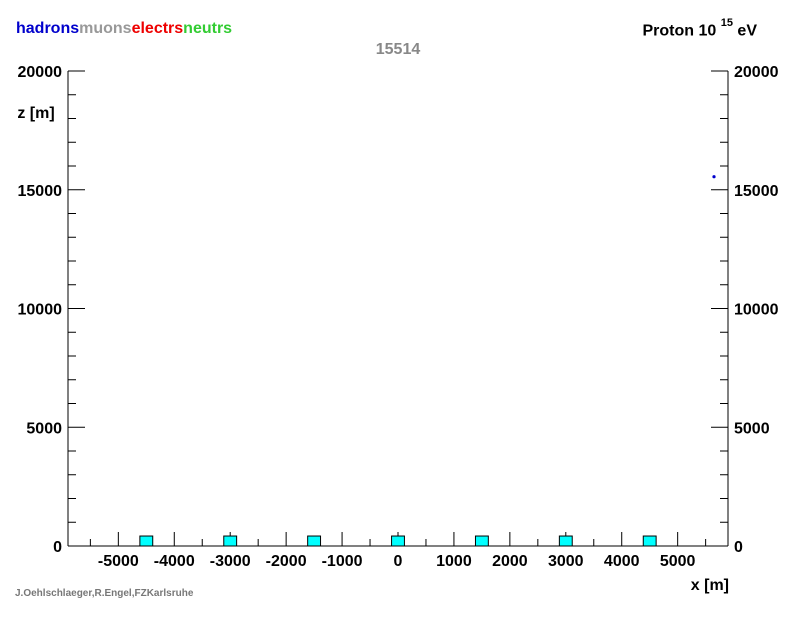 The height and width of the screenshot is (618, 796). Describe the element at coordinates (40, 310) in the screenshot. I see `y-tick-label-left: 10000` at that location.